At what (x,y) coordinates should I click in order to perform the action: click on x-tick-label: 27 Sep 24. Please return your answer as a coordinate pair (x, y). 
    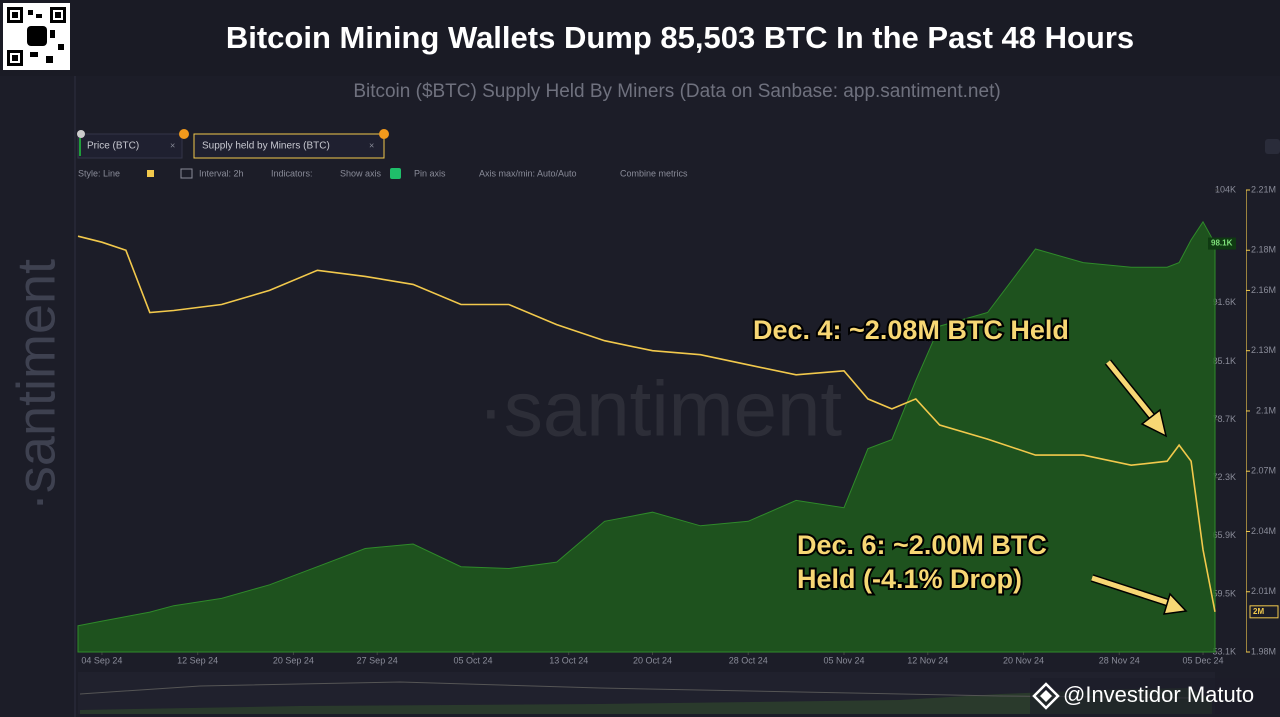
    Looking at the image, I should click on (377, 660).